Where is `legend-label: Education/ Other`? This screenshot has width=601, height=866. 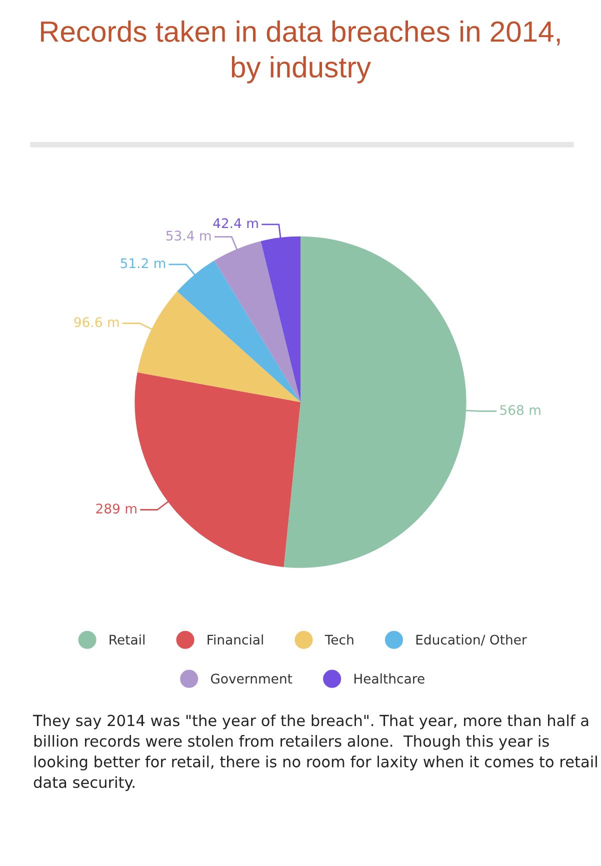
legend-label: Education/ Other is located at coordinates (471, 640).